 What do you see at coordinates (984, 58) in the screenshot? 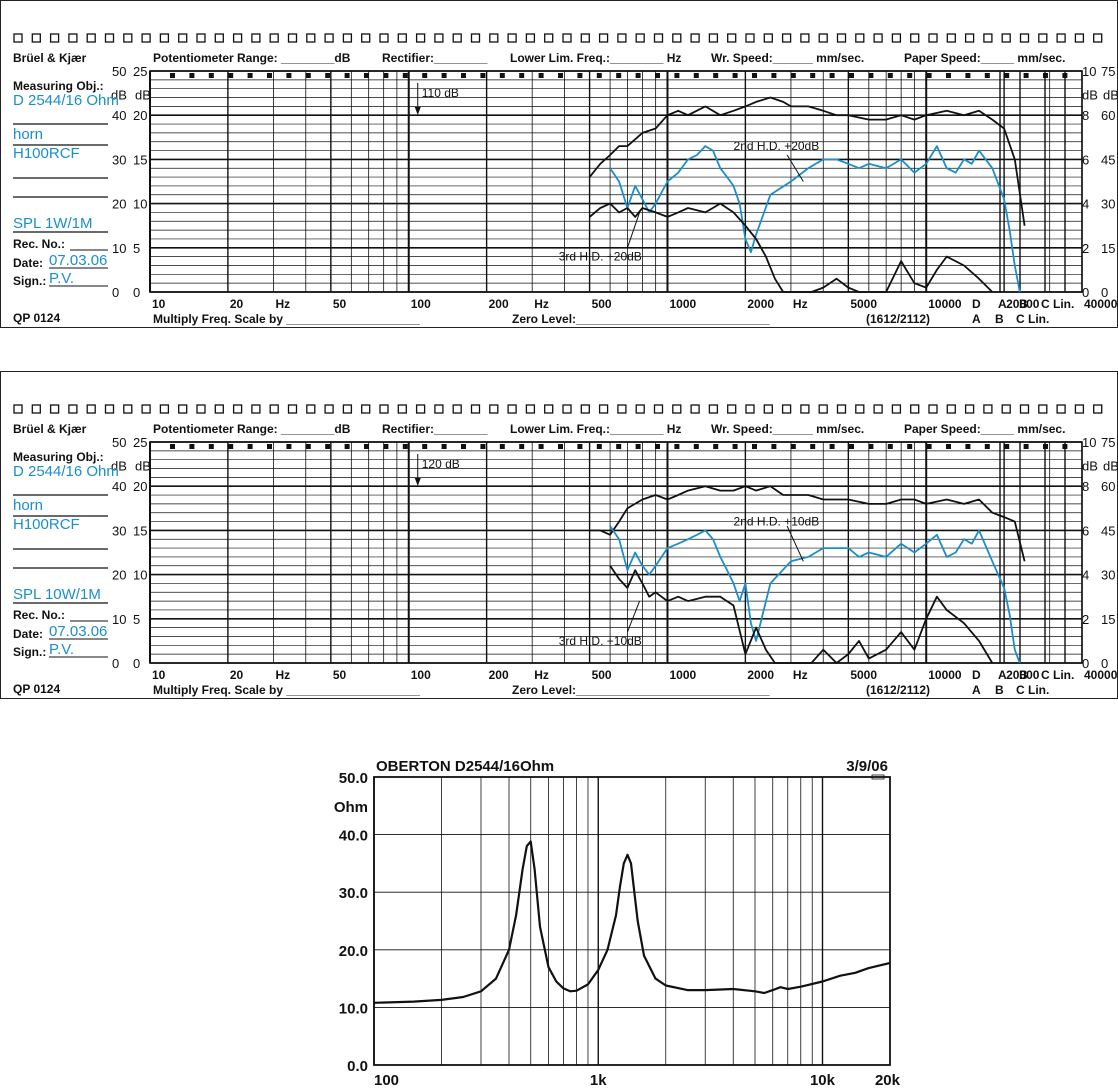
I see `paper-speed-label: Paper Speed:_____ mm/sec.` at bounding box center [984, 58].